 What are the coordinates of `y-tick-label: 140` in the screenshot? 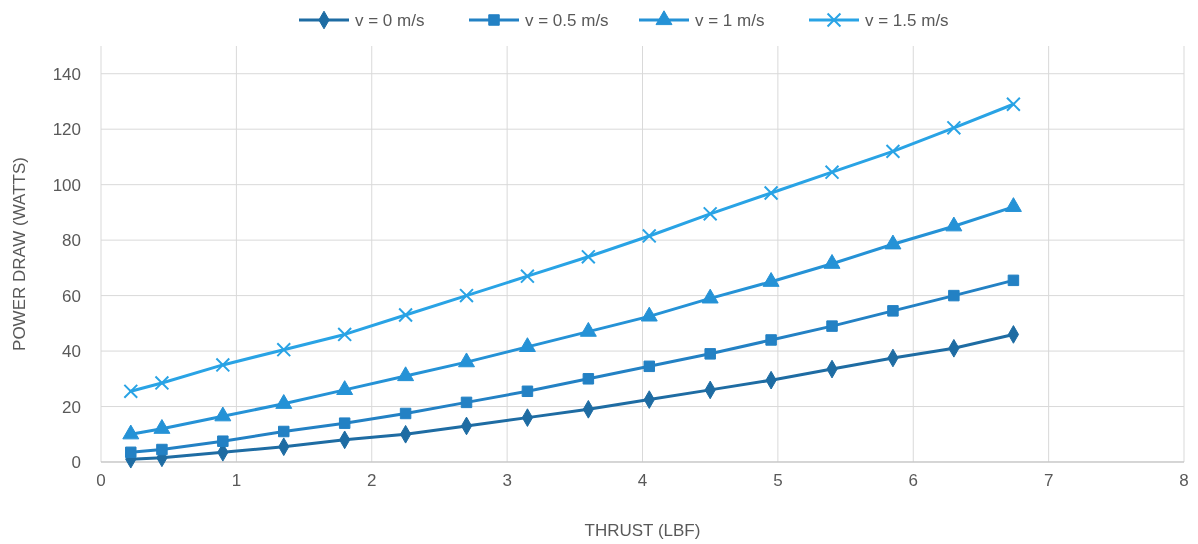 It's located at (66, 74).